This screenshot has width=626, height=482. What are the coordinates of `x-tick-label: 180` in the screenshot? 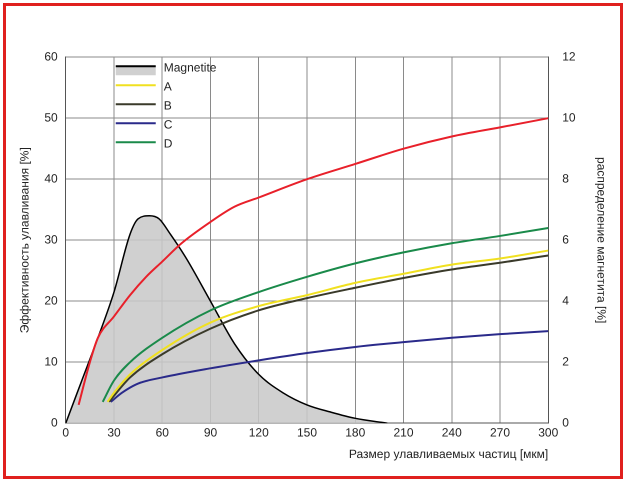 It's located at (355, 433).